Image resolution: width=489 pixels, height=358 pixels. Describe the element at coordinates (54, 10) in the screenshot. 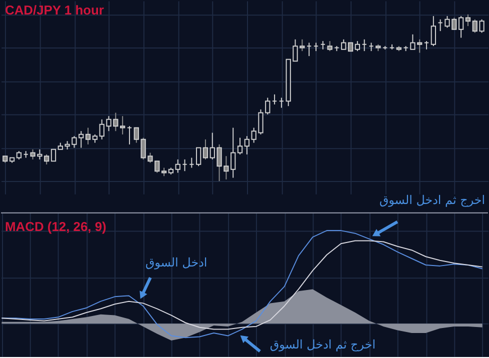

I see `chart-title: CAD/JPY 1 hour` at that location.